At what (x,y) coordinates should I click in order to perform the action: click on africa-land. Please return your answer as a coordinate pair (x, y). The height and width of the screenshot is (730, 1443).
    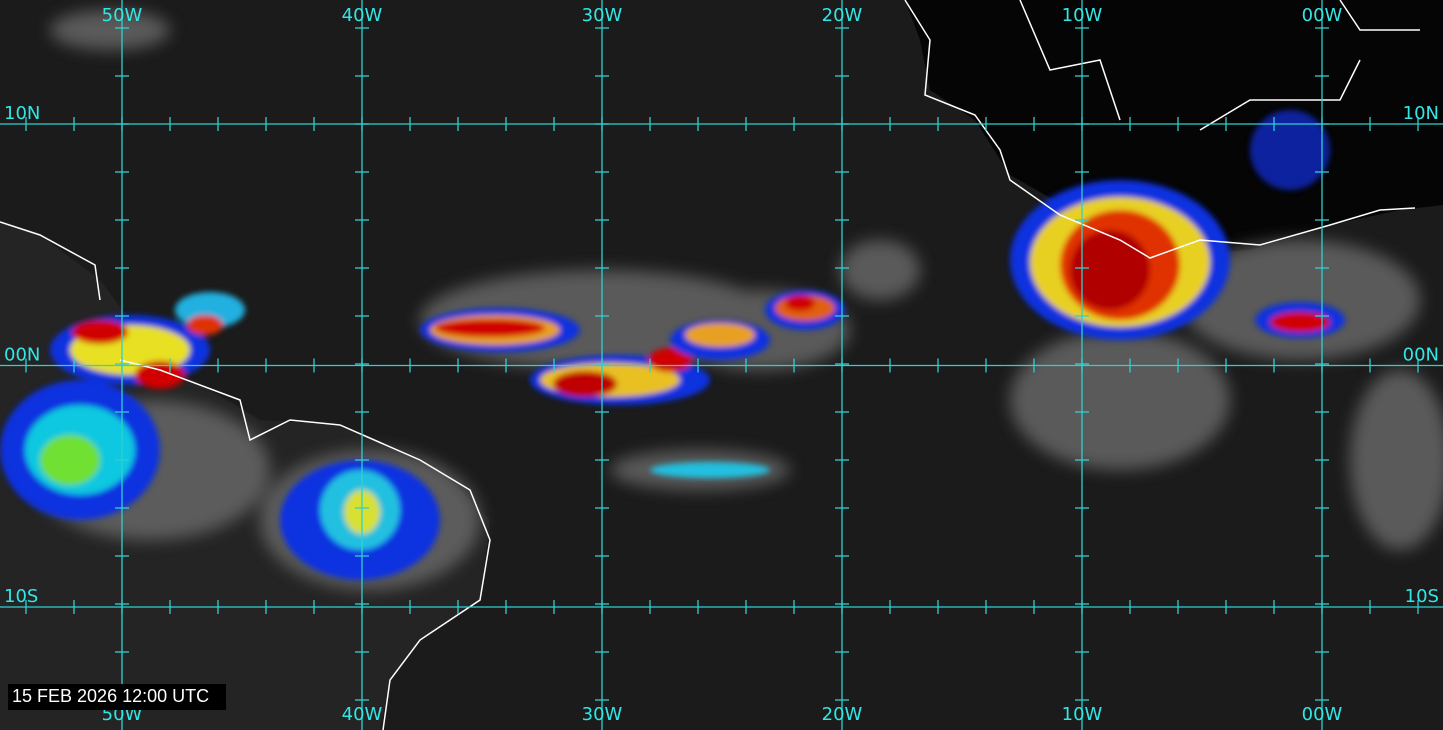
    Looking at the image, I should click on (1174, 127).